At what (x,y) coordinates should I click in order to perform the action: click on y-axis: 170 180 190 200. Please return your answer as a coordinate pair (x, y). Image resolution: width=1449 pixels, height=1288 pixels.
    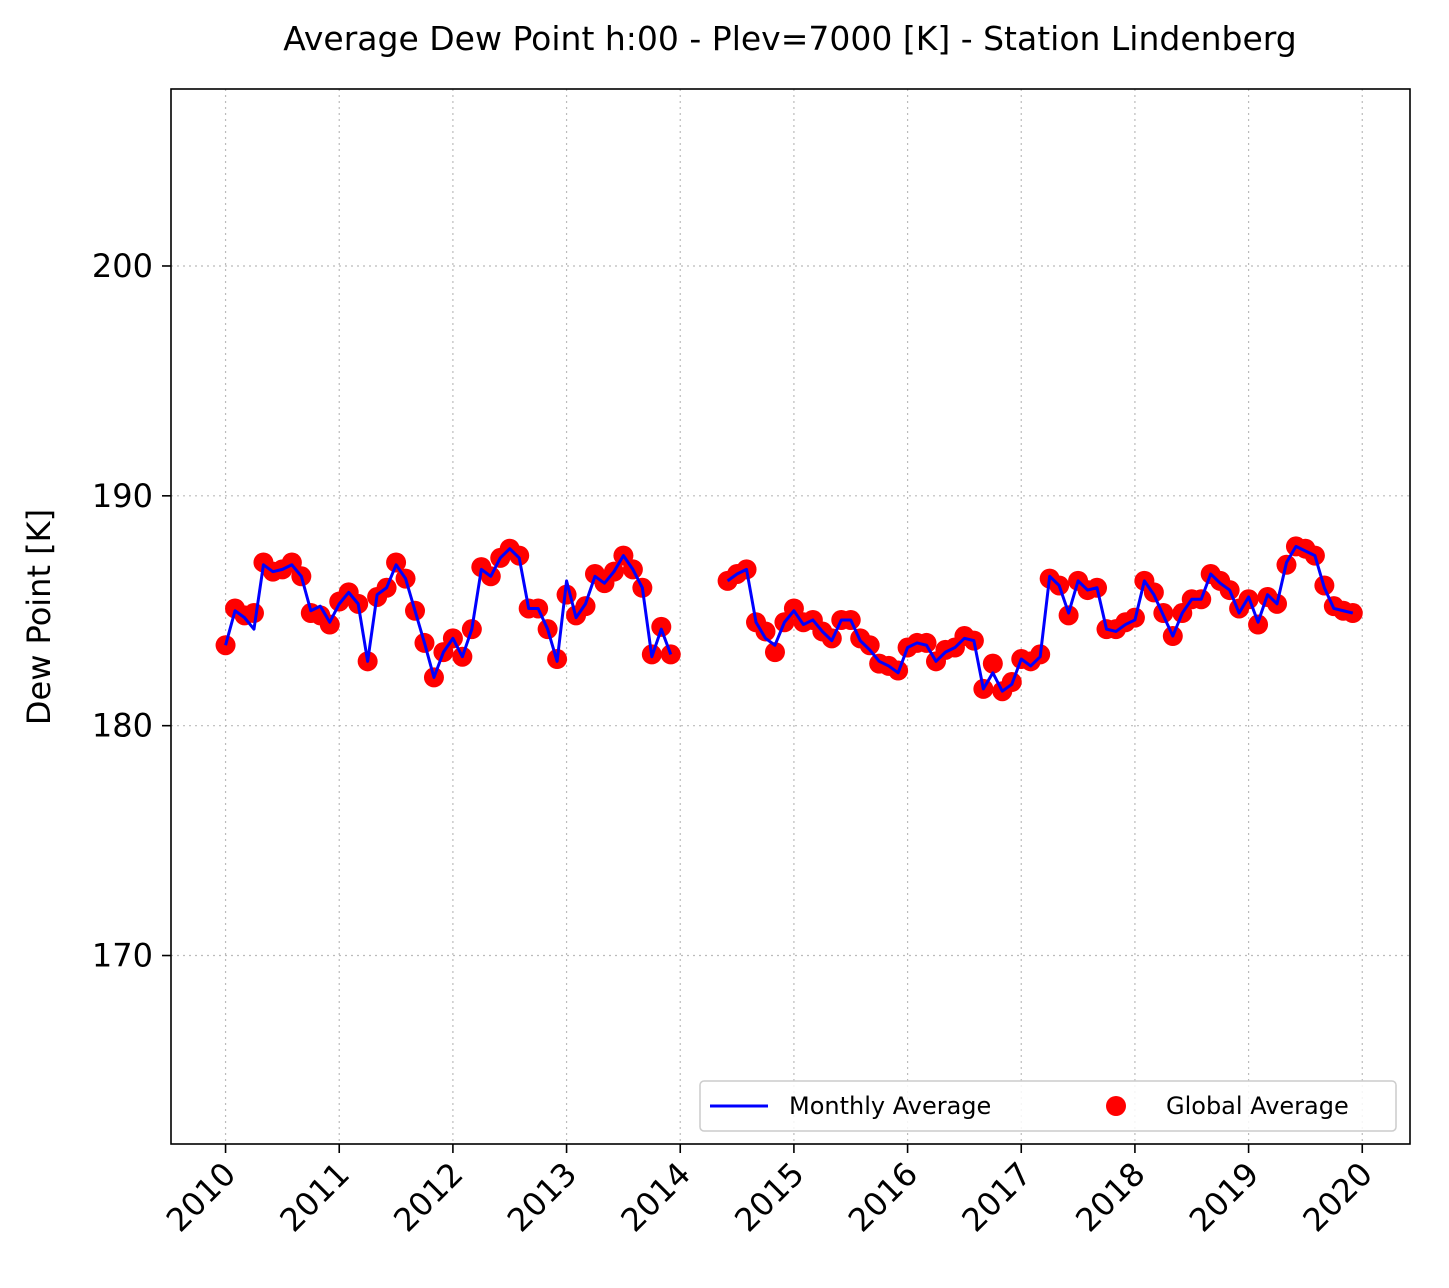
    Looking at the image, I should click on (131, 611).